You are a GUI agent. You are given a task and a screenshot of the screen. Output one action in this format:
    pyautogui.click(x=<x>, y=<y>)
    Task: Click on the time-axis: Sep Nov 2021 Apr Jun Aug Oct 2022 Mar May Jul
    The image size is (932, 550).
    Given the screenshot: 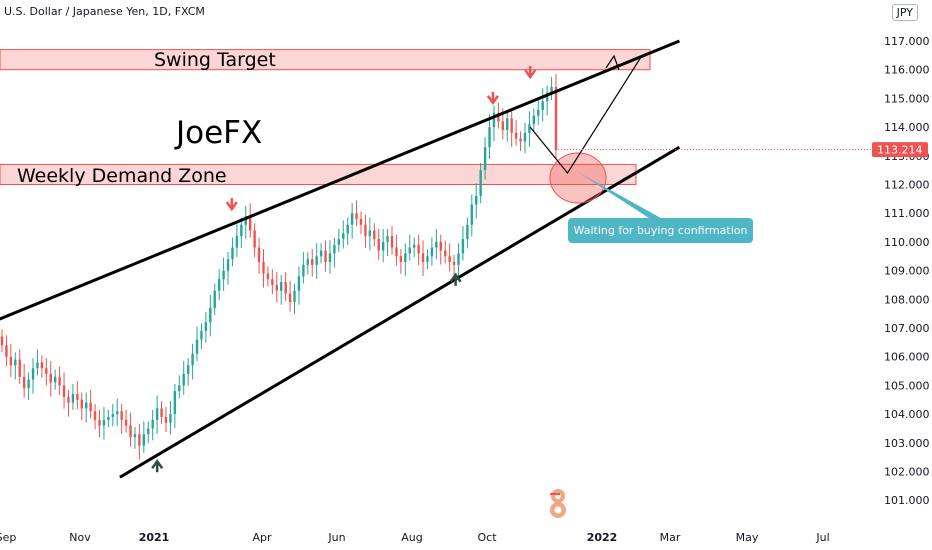 What is the action you would take?
    pyautogui.click(x=415, y=537)
    